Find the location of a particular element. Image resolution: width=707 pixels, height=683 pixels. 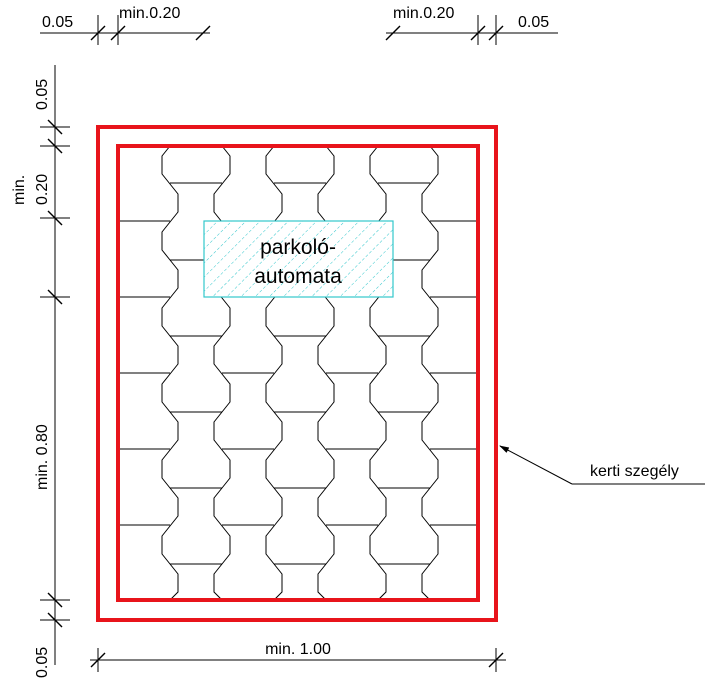

parking-machine-hatch is located at coordinates (298, 259).